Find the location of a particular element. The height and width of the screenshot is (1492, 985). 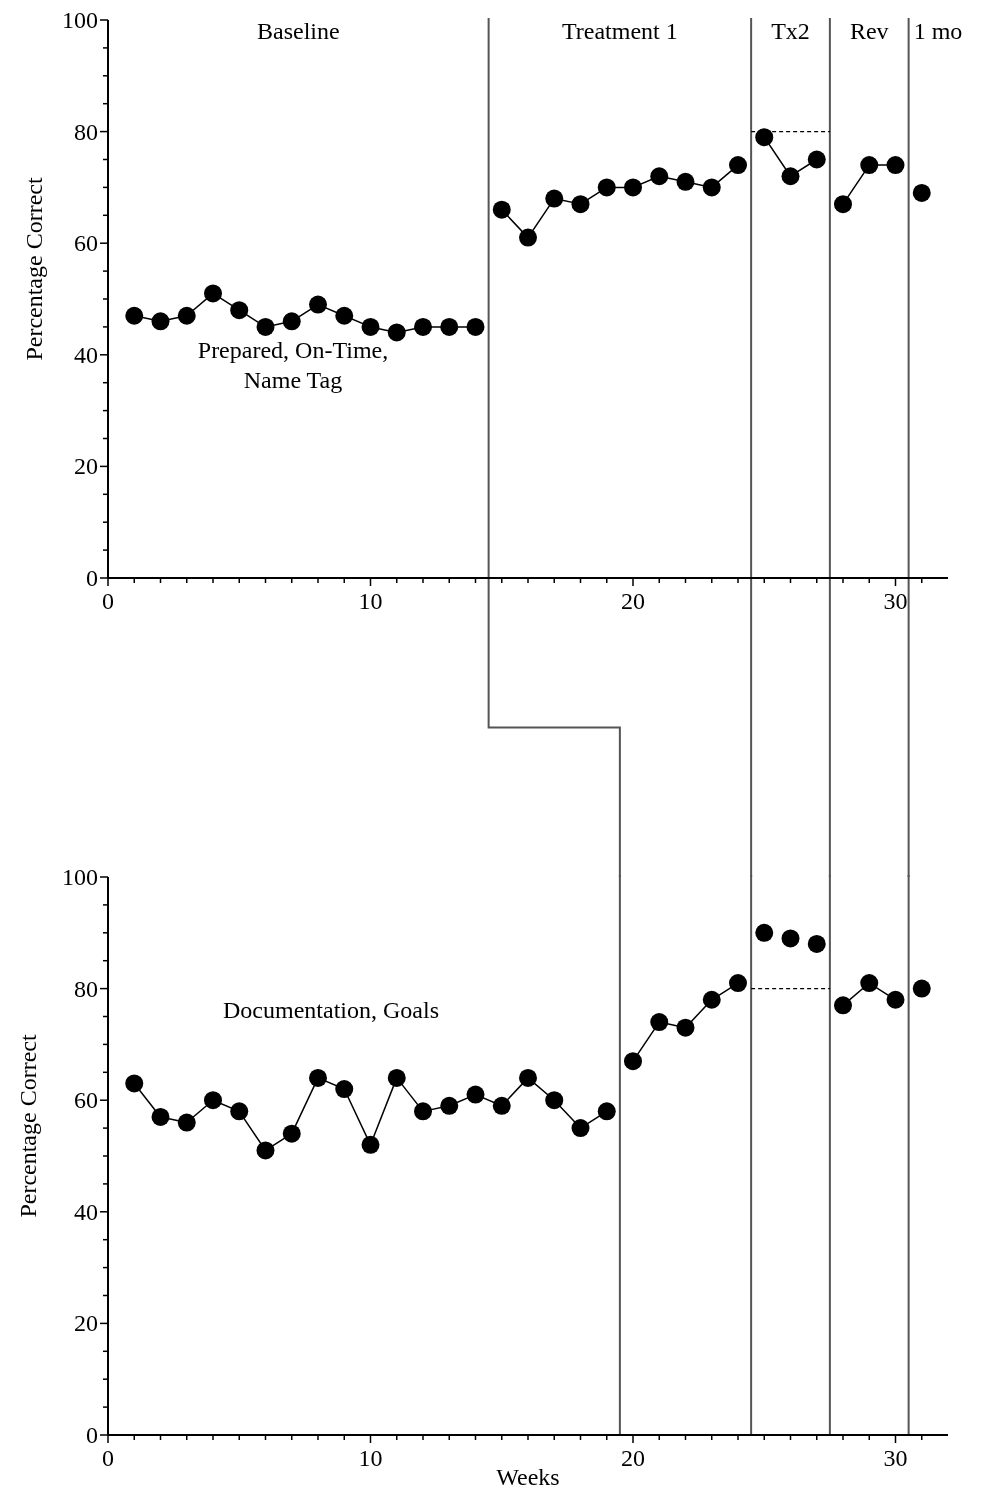

annotation: Prepared, On-Time, Name Tag is located at coordinates (293, 365).